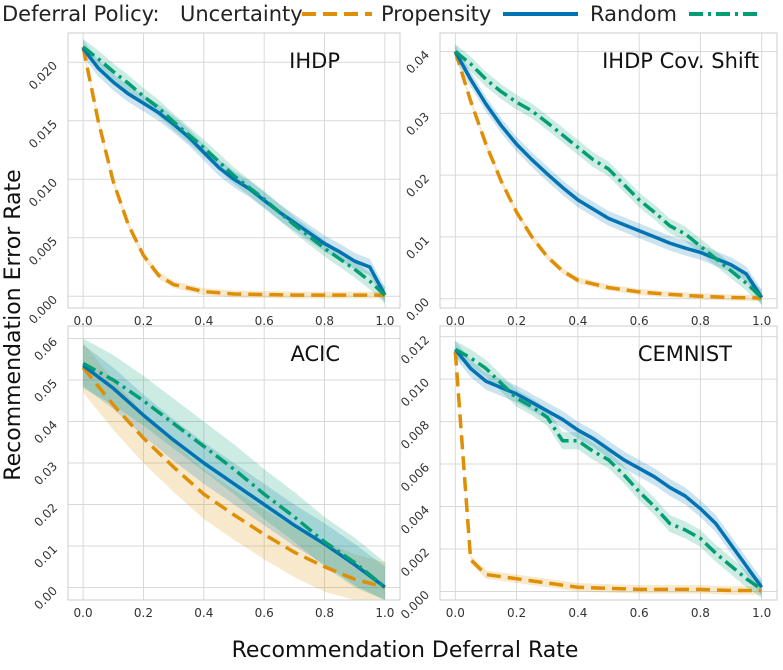 This screenshot has height=670, width=783. What do you see at coordinates (415, 435) in the screenshot?
I see `y-tick-label: 0.008` at bounding box center [415, 435].